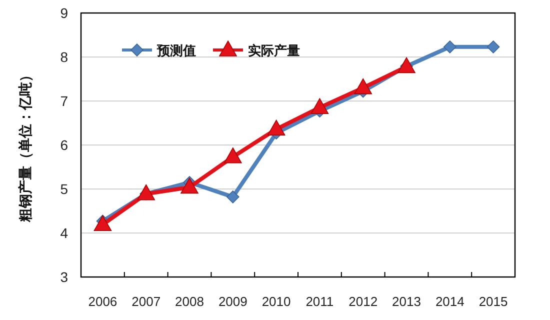  Describe the element at coordinates (406, 301) in the screenshot. I see `x-tick-label: 2013` at that location.